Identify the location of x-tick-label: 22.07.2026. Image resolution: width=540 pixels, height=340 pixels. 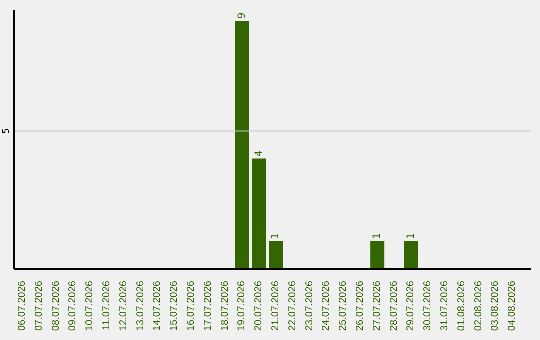
(292, 306).